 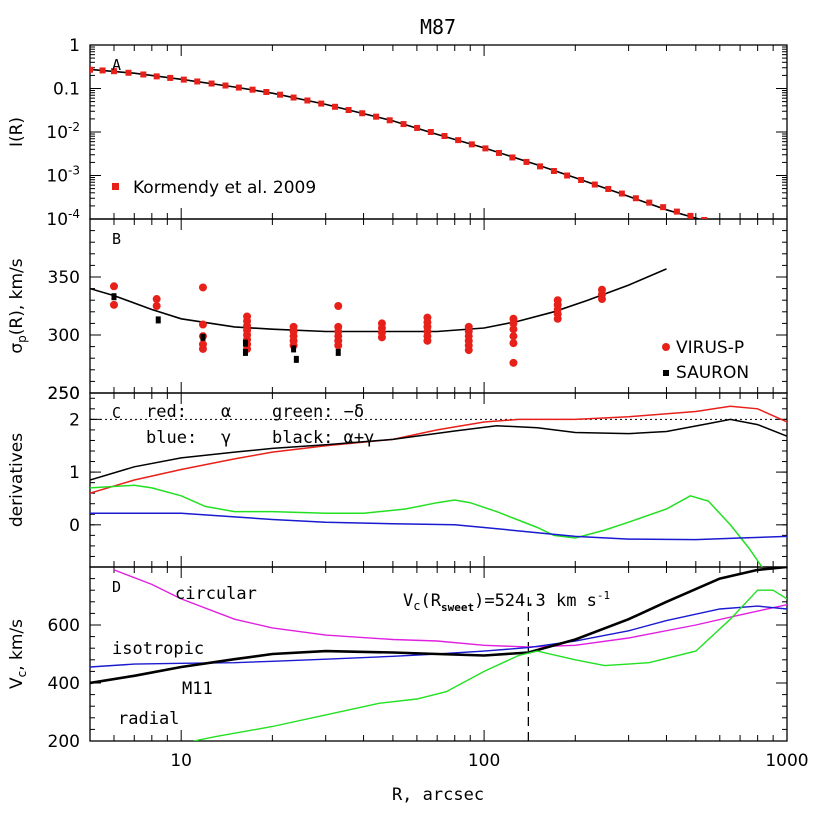 What do you see at coordinates (166, 412) in the screenshot?
I see `derivative-legend-text: red:` at bounding box center [166, 412].